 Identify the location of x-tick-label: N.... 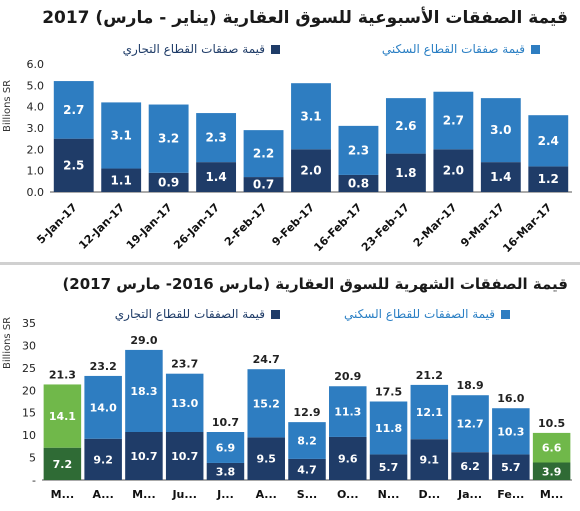
(389, 494).